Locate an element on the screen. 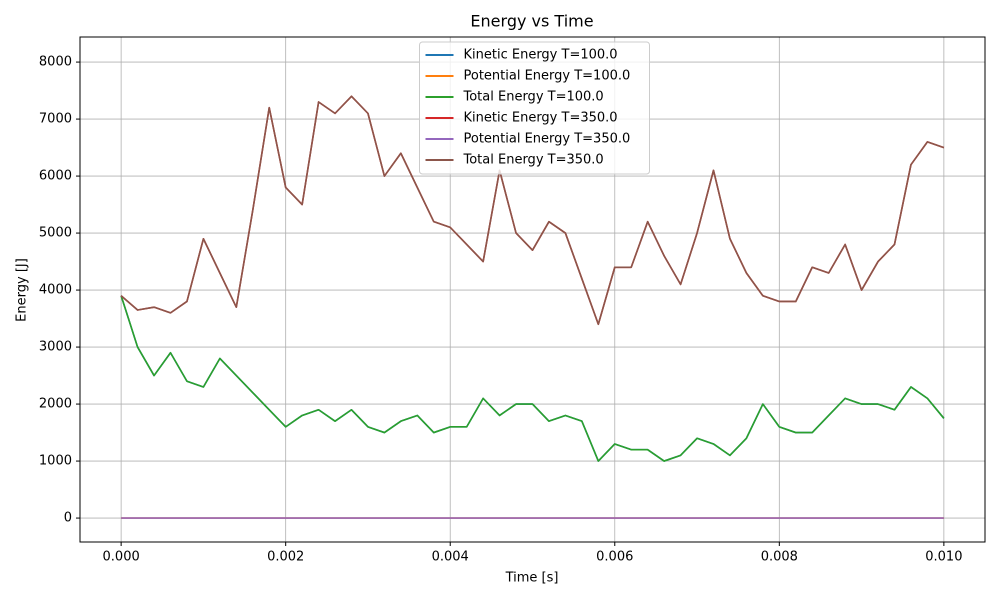  x-tick-label: 0.008 is located at coordinates (779, 557).